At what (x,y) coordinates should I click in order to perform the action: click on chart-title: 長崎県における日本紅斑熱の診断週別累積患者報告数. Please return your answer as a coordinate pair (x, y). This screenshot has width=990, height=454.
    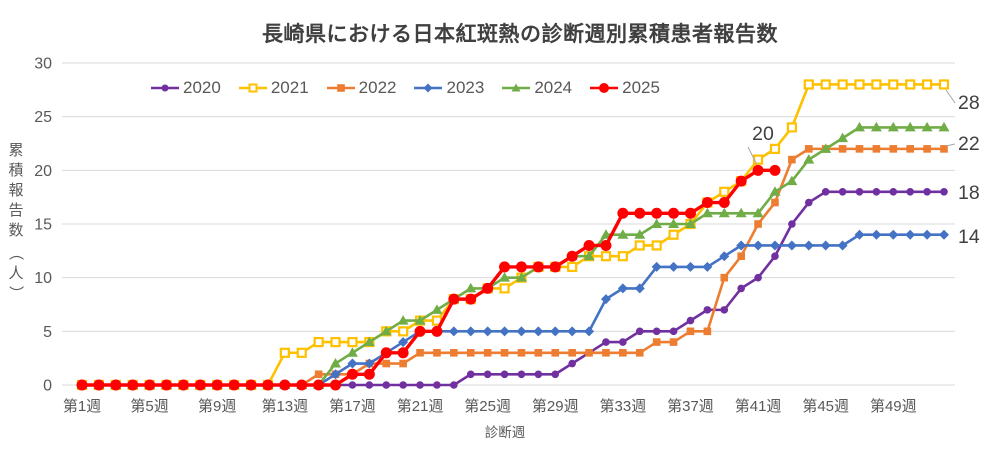
    Looking at the image, I should click on (520, 34).